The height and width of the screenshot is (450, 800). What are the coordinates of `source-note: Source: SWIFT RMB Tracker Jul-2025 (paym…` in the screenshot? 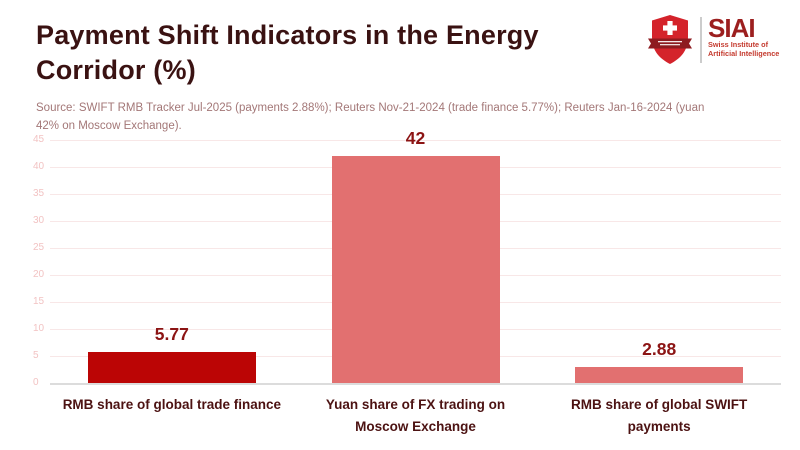 It's located at (370, 117).